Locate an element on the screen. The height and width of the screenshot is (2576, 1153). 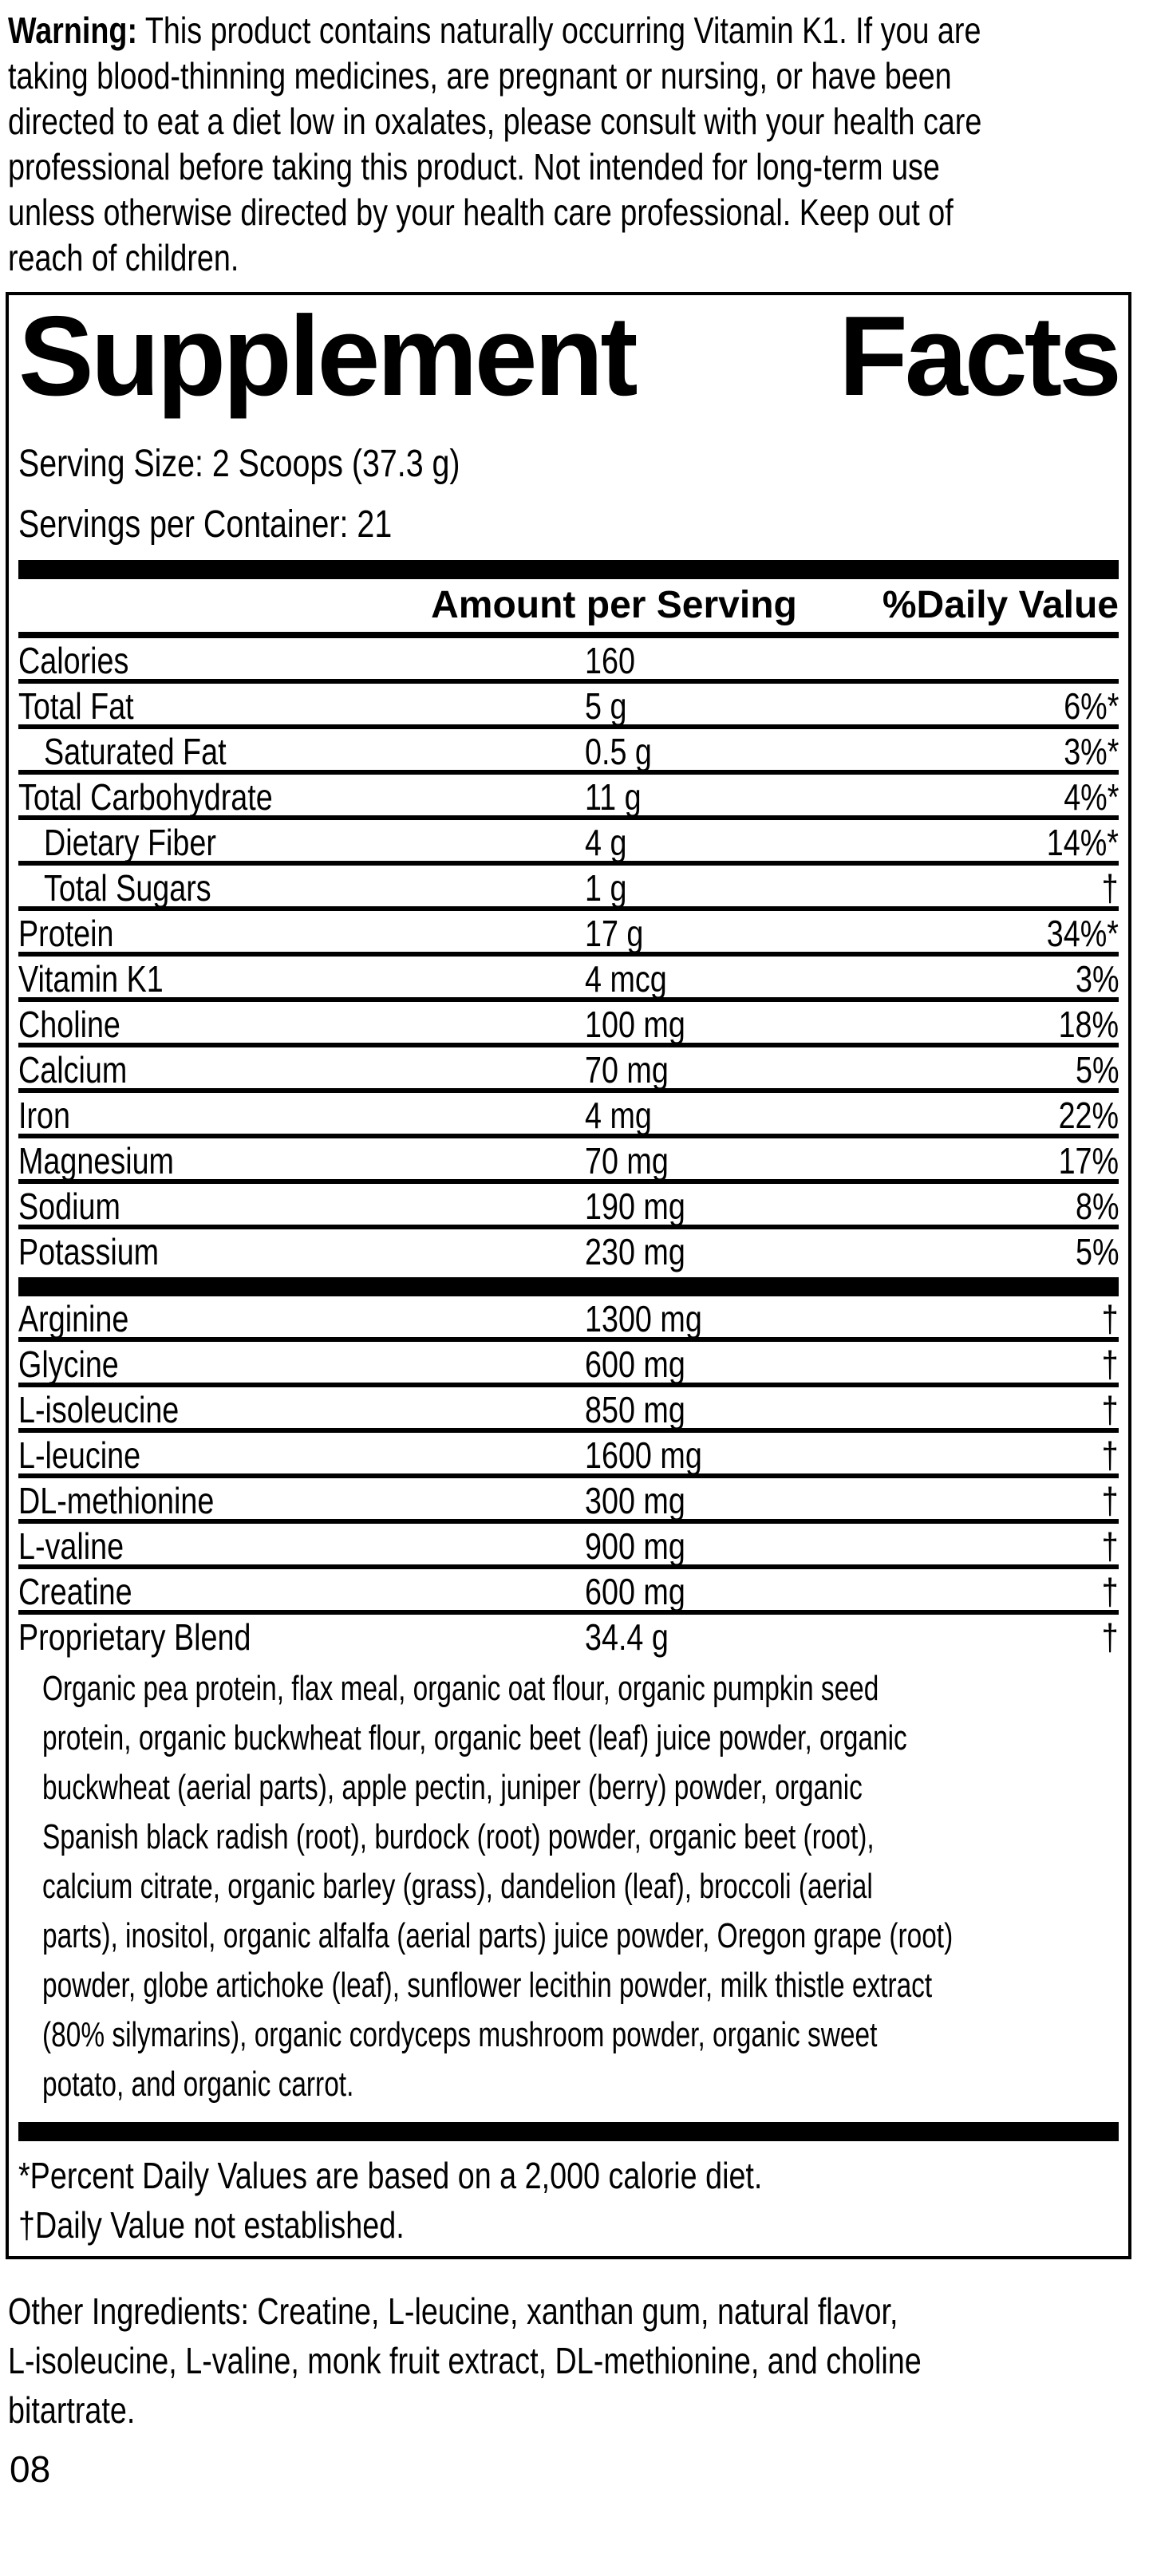
row-glycine: Glycine 600 mg † is located at coordinates (568, 1364).